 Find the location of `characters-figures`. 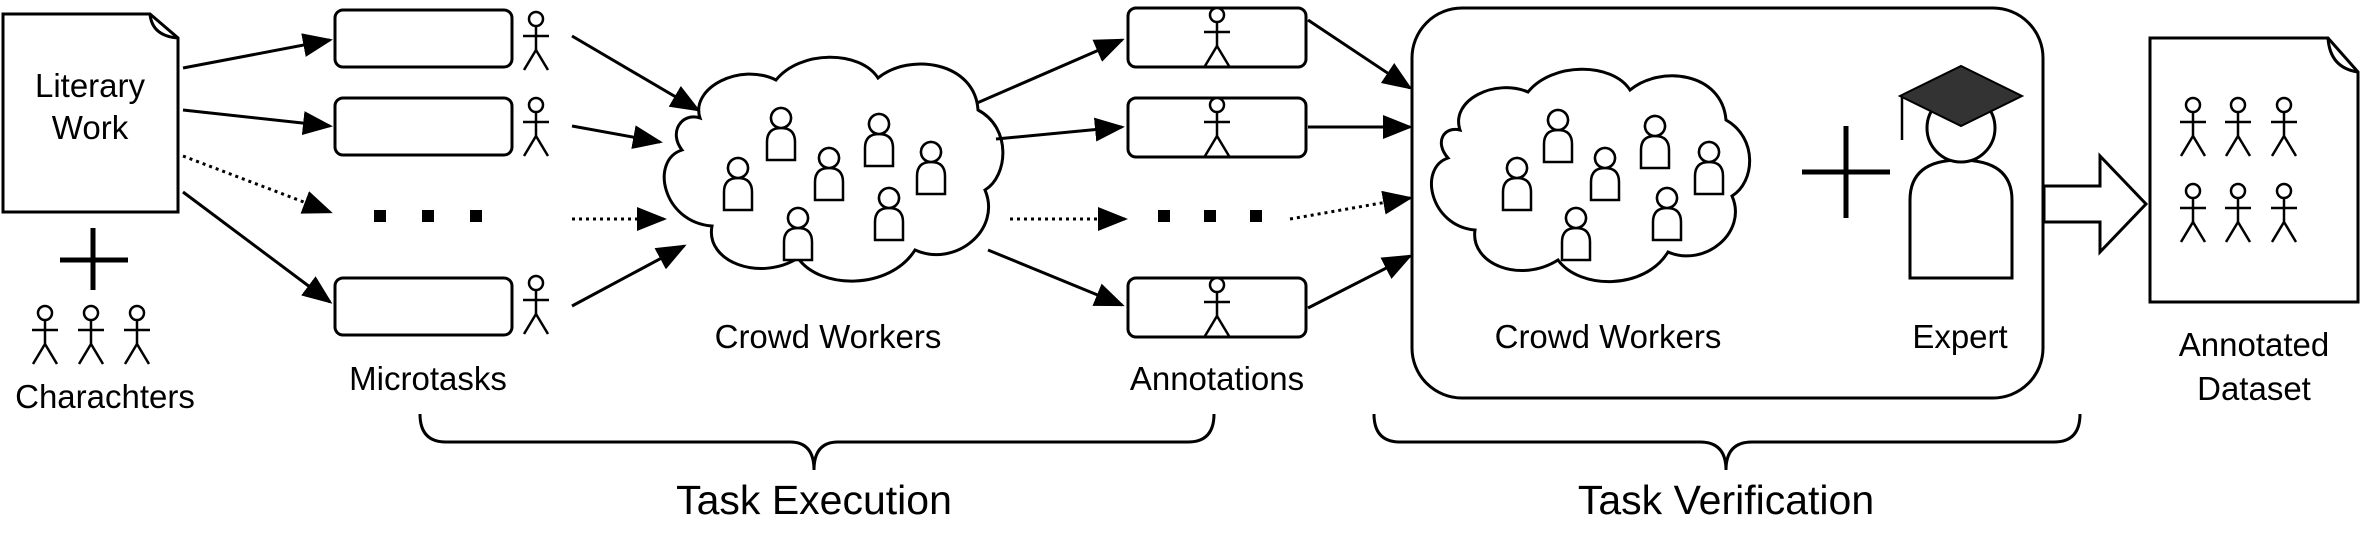

characters-figures is located at coordinates (91, 335).